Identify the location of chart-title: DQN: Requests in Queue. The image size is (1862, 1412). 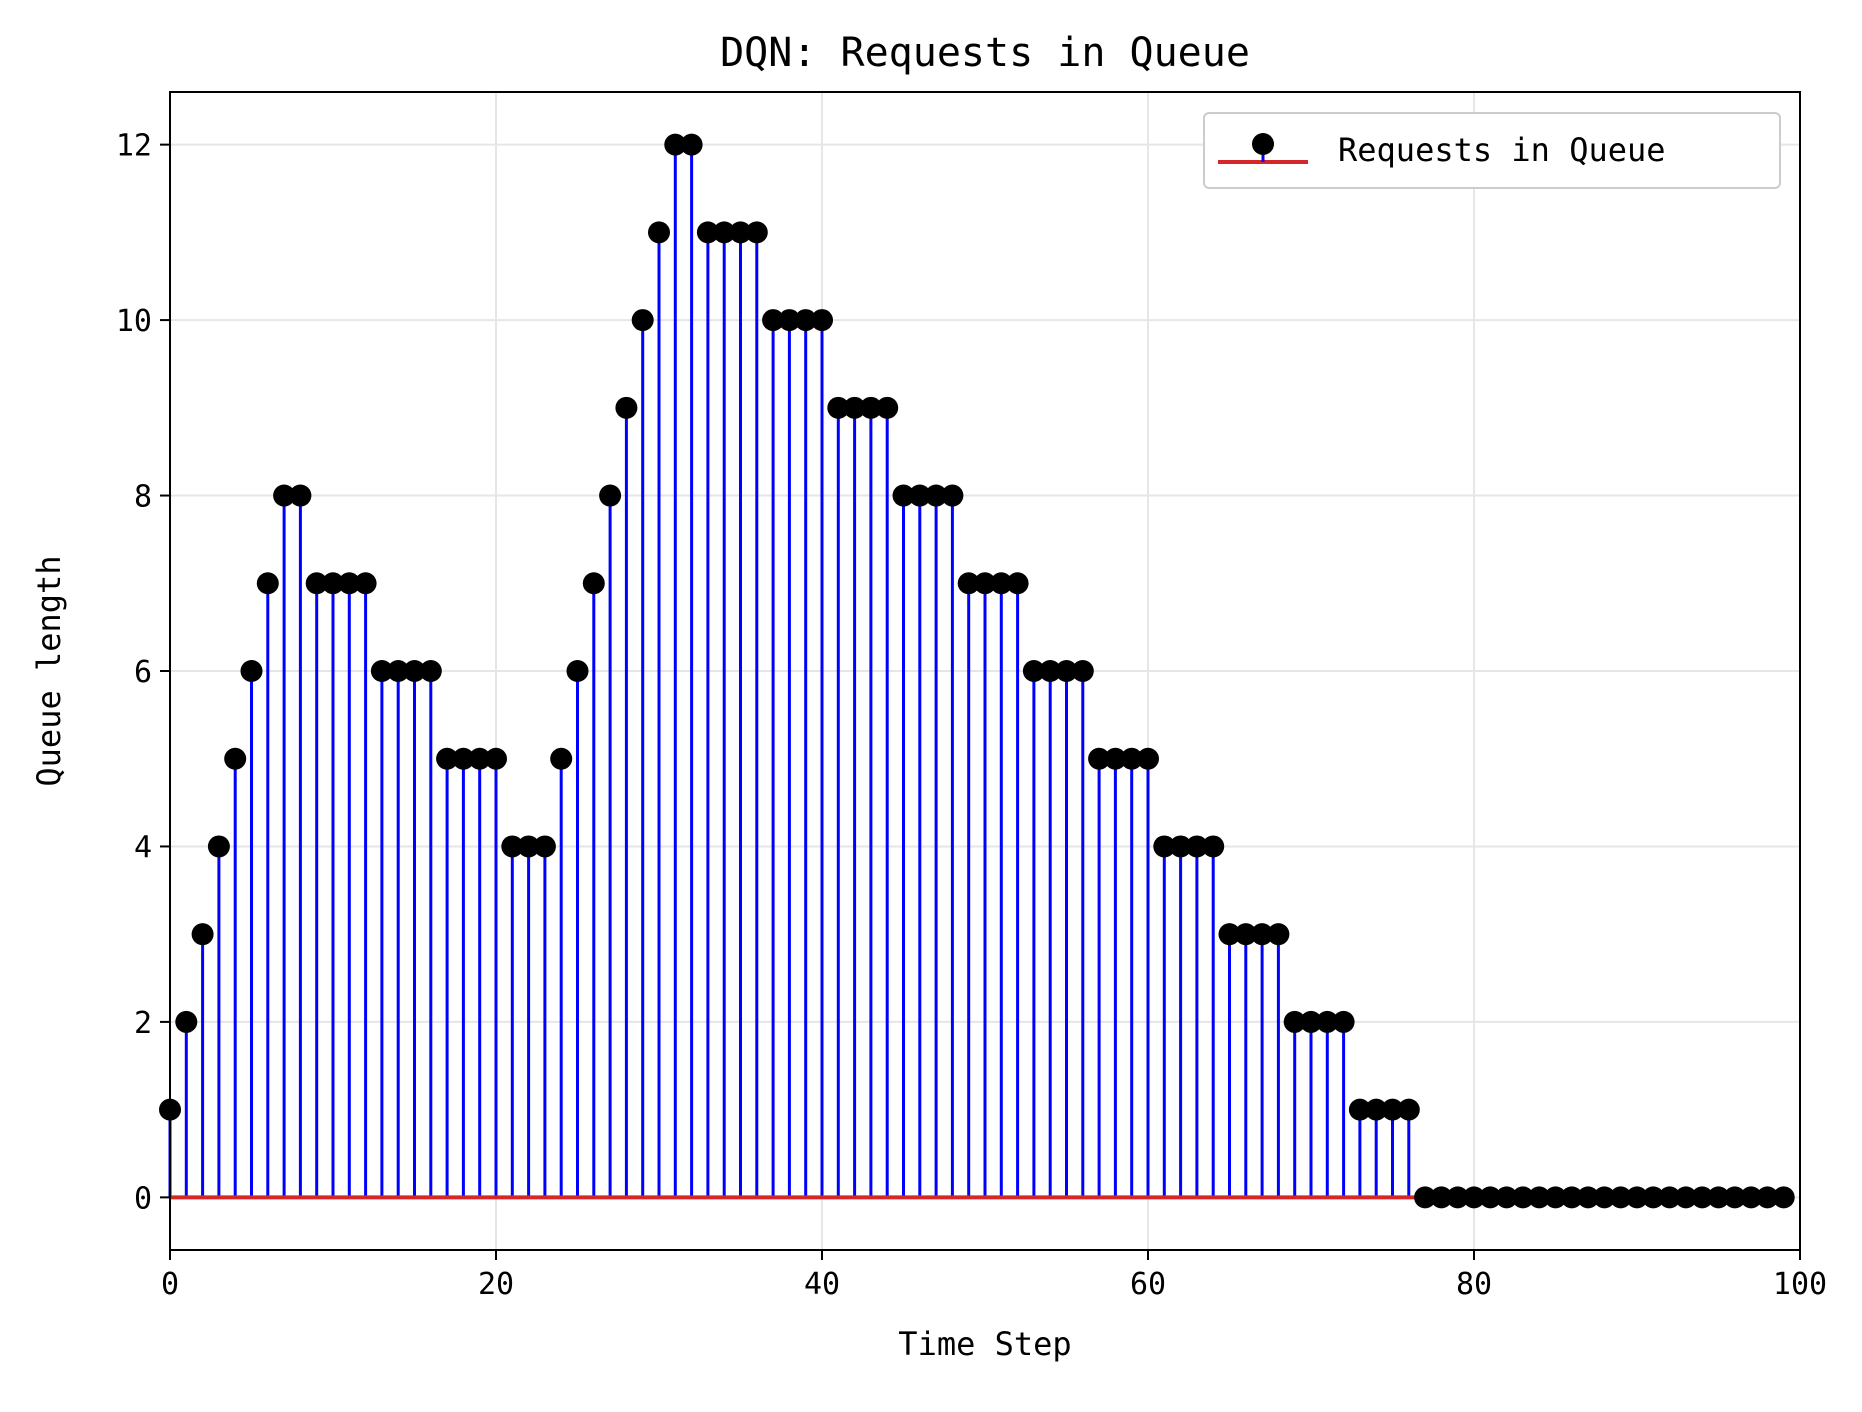
(985, 53).